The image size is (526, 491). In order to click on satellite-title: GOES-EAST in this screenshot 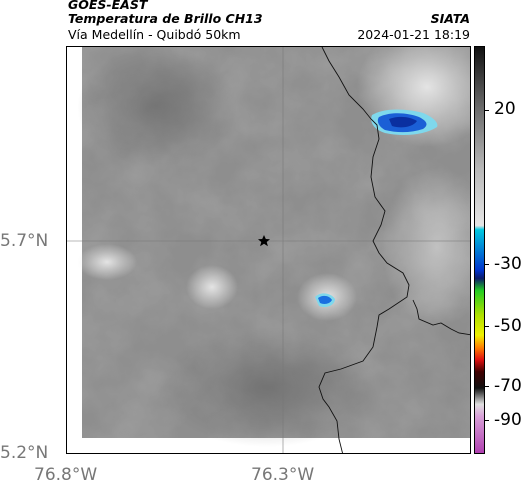, I will do `click(108, 6)`.